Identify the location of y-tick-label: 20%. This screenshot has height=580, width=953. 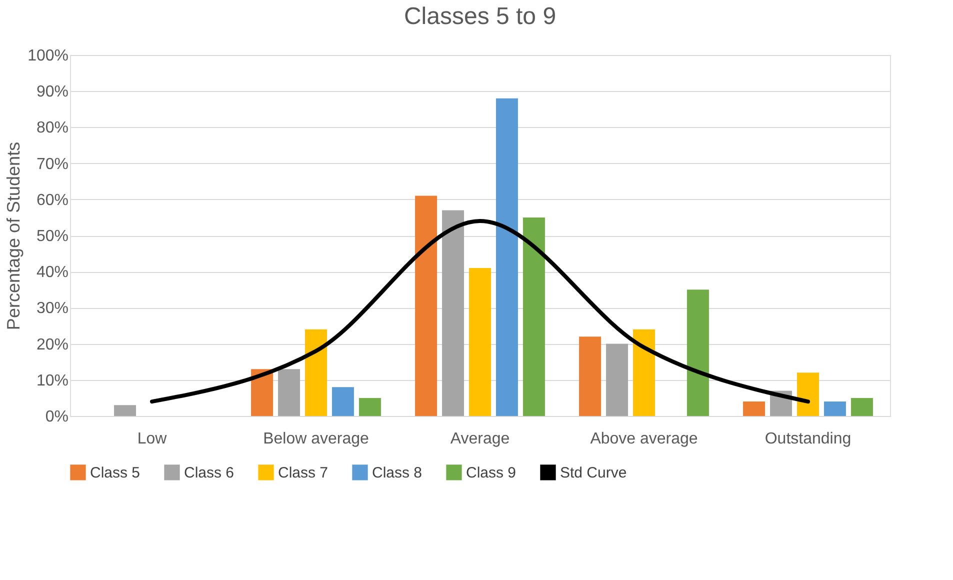
(52, 345).